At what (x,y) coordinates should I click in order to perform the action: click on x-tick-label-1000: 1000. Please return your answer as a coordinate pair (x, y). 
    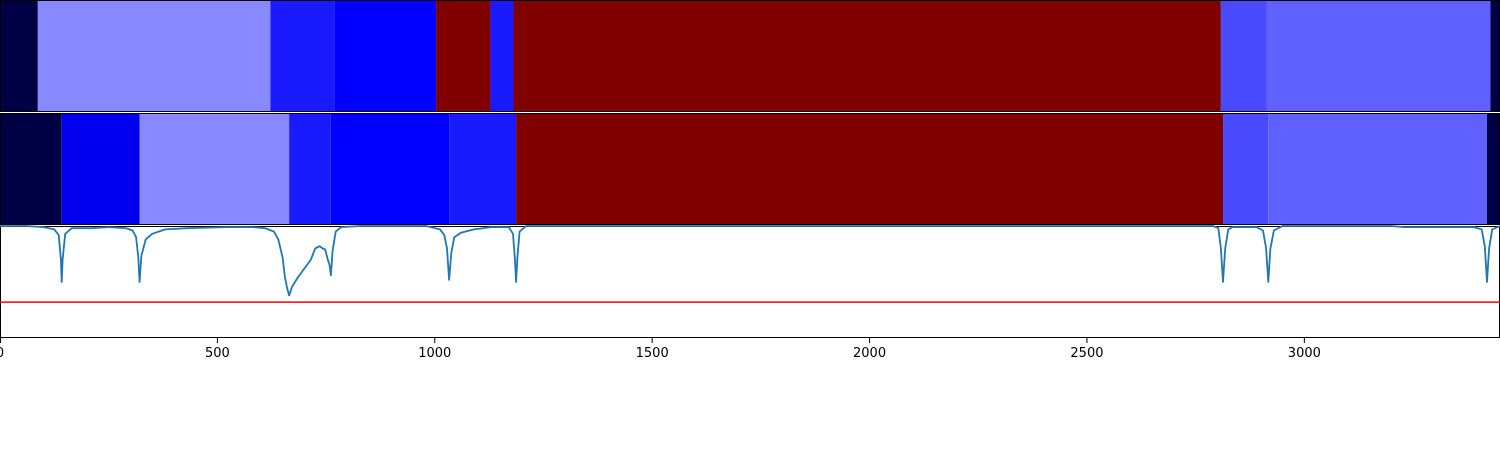
    Looking at the image, I should click on (434, 353).